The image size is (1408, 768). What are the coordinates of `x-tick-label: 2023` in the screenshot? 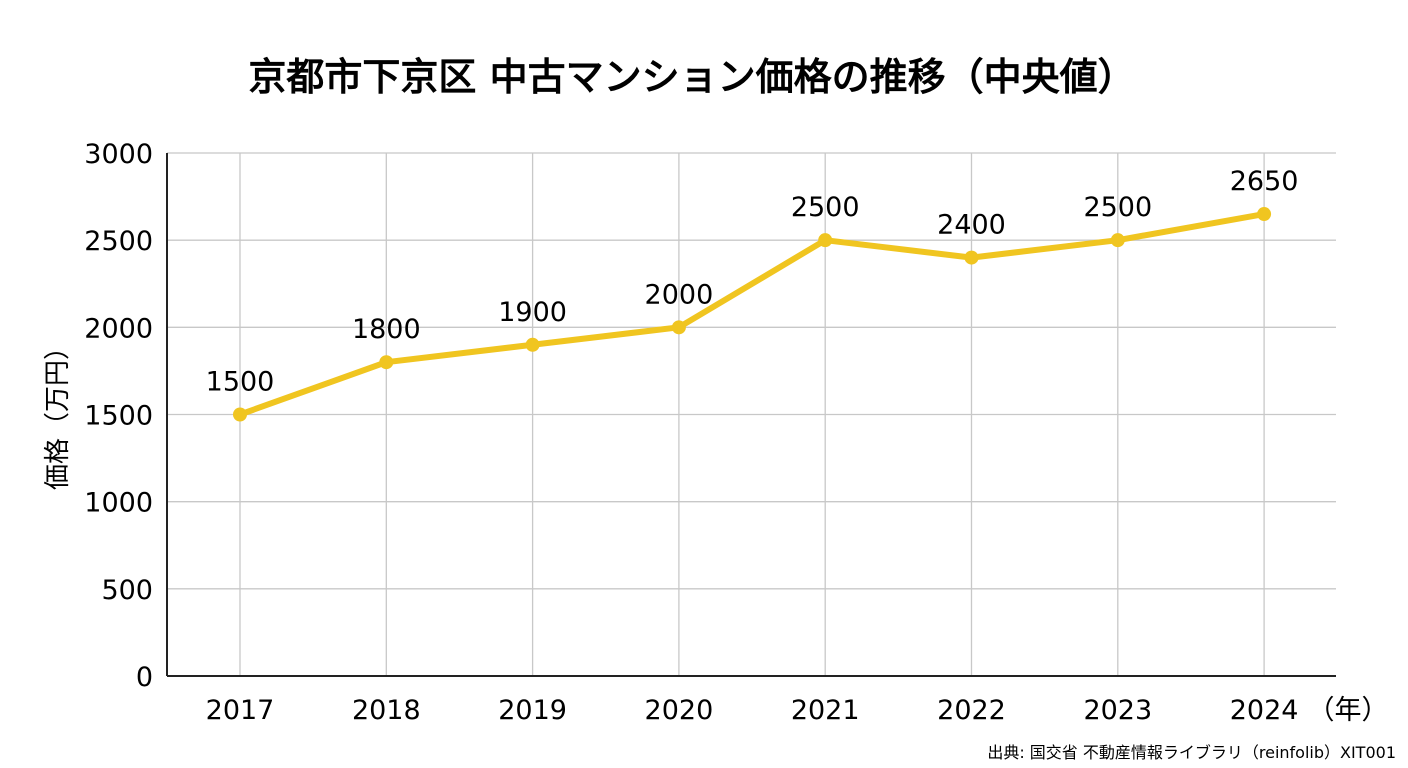 It's located at (1117, 710).